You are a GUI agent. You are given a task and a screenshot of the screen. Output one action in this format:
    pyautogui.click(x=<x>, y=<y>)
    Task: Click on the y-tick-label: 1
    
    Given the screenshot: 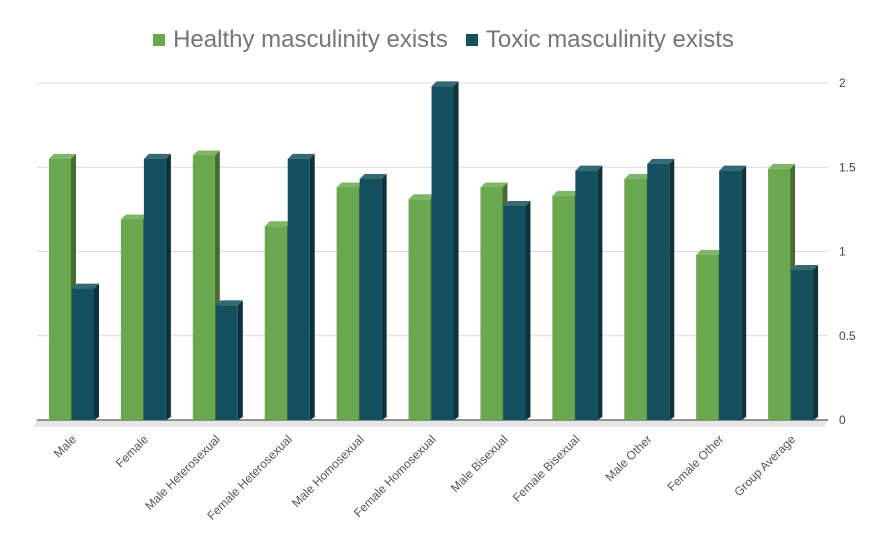 What is the action you would take?
    pyautogui.click(x=842, y=252)
    